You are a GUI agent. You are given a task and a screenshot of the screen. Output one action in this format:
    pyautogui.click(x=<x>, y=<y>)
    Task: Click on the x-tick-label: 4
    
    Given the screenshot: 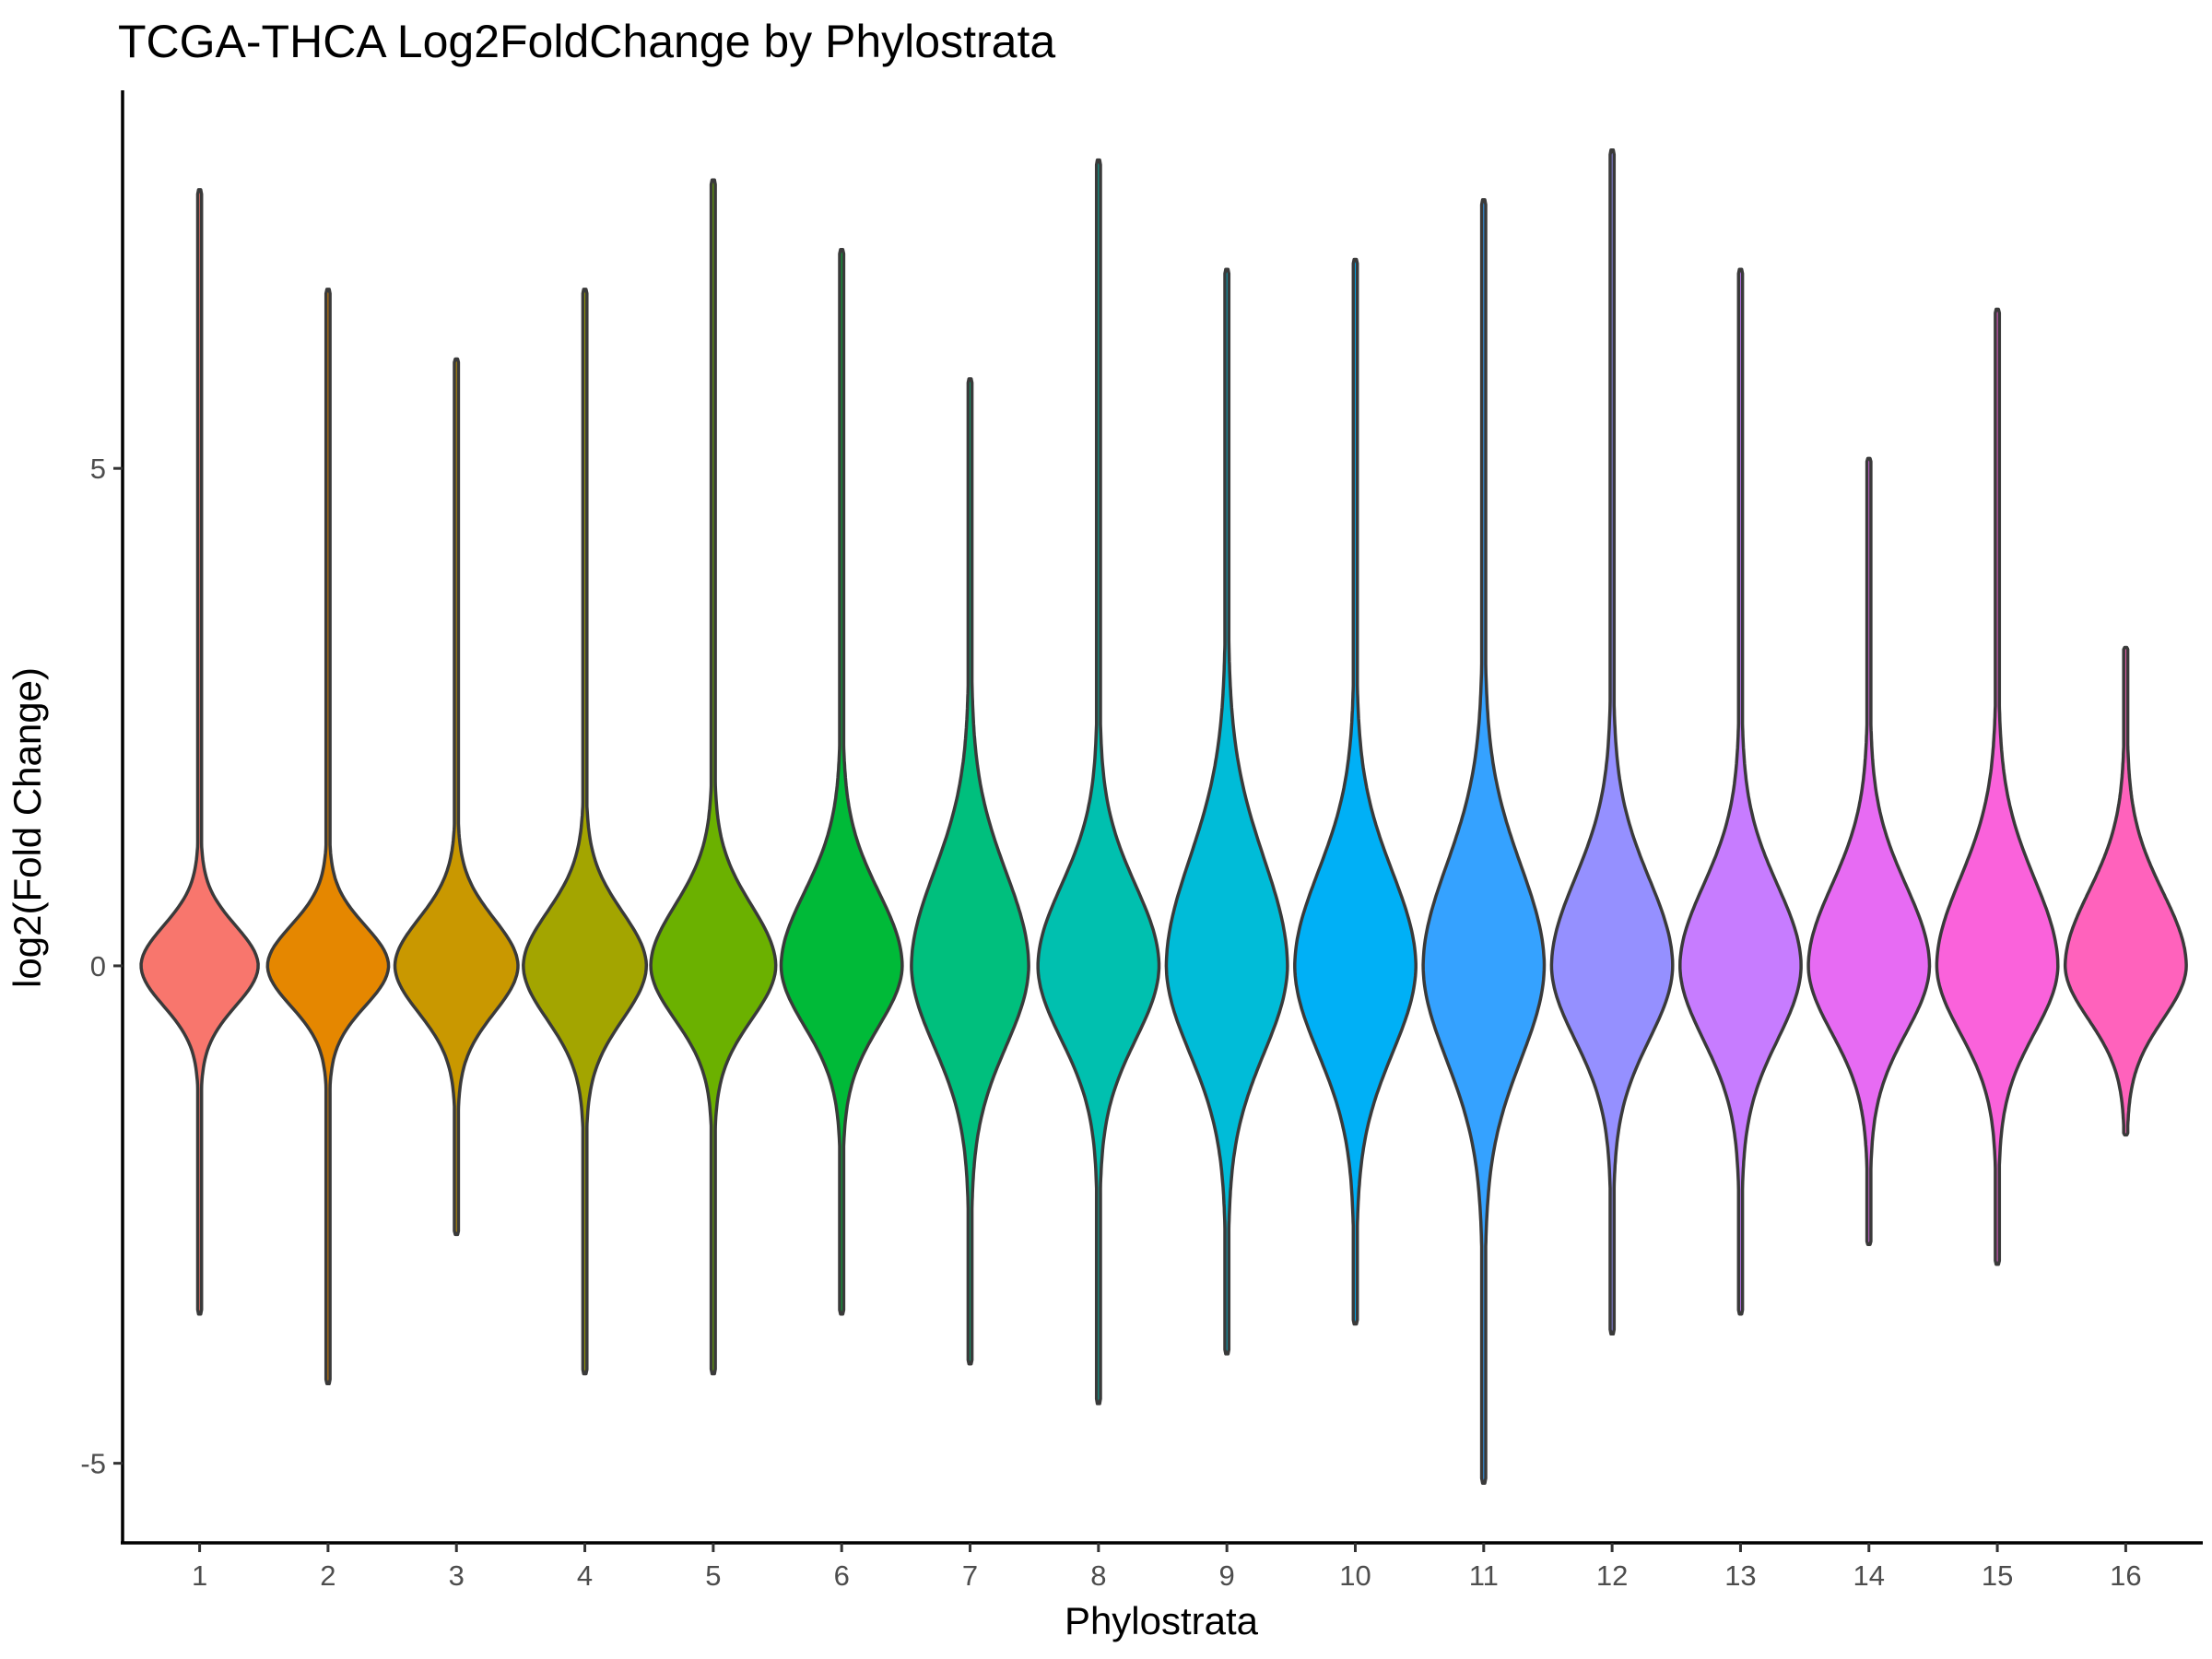 What is the action you would take?
    pyautogui.click(x=585, y=1575)
    